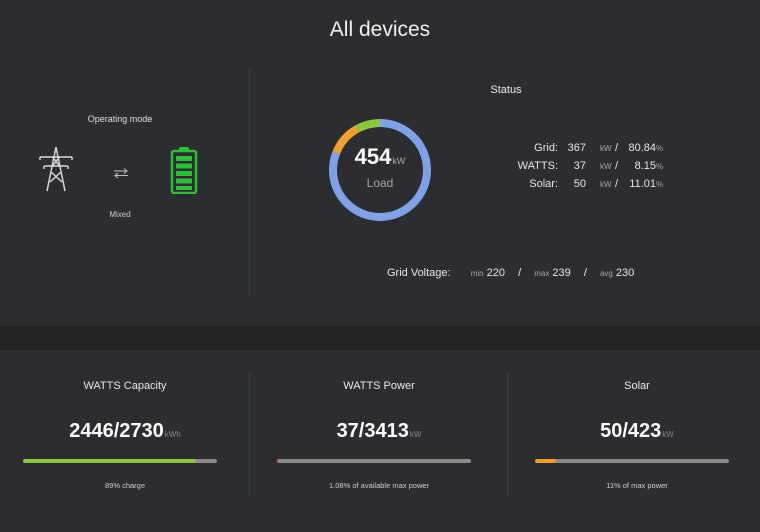  I want to click on grid-voltage-min-label: min, so click(477, 273).